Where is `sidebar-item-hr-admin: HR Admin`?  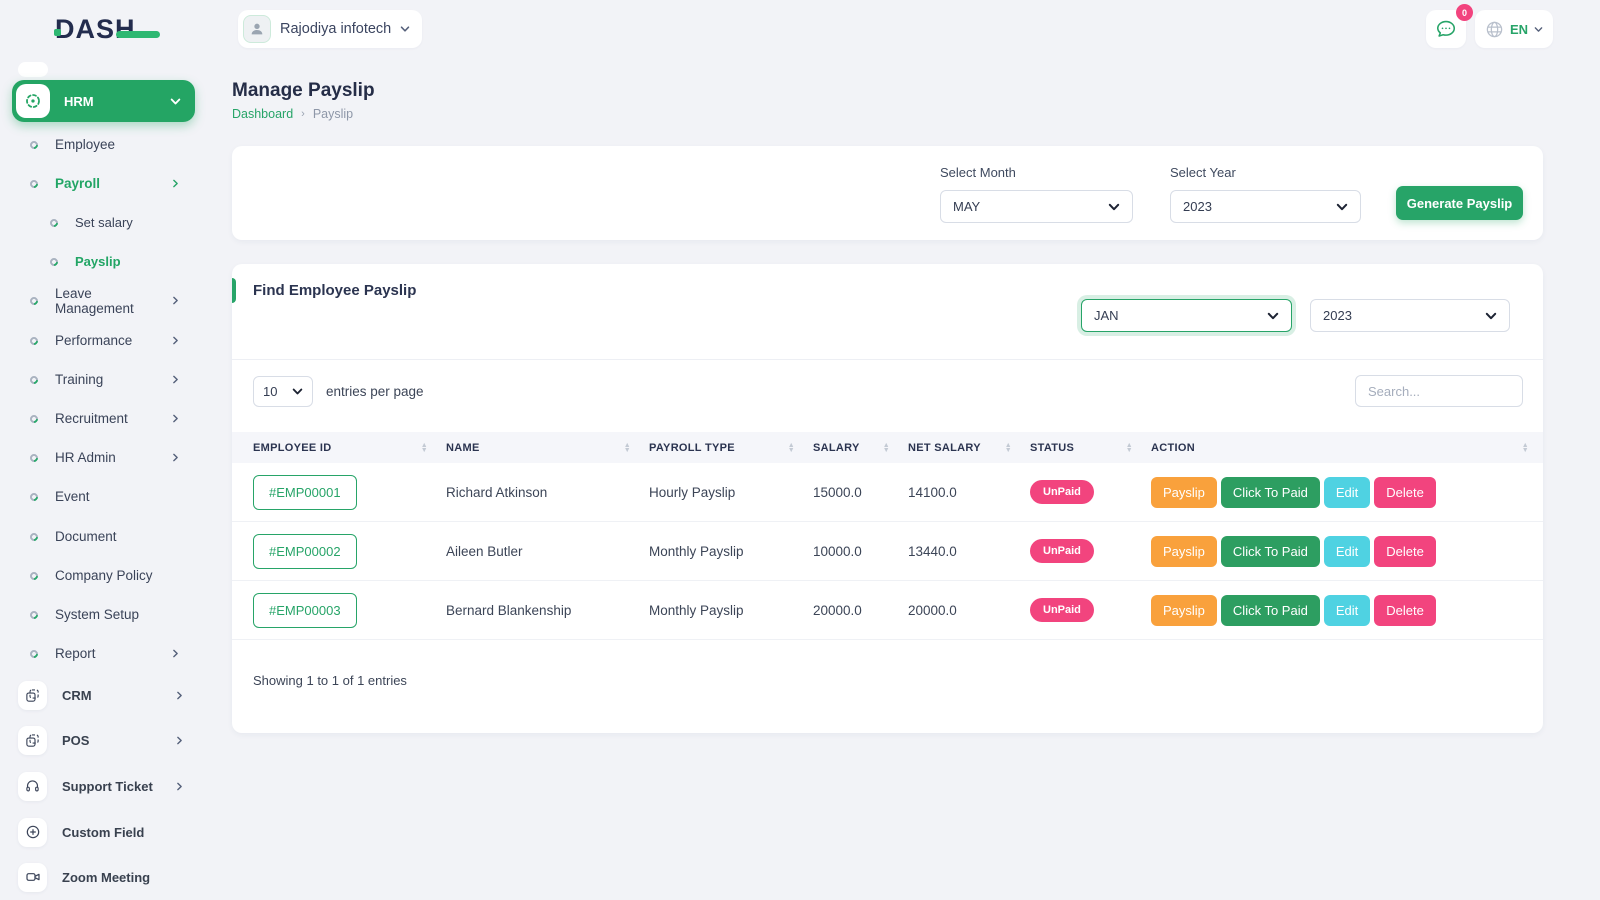 sidebar-item-hr-admin: HR Admin is located at coordinates (100, 457).